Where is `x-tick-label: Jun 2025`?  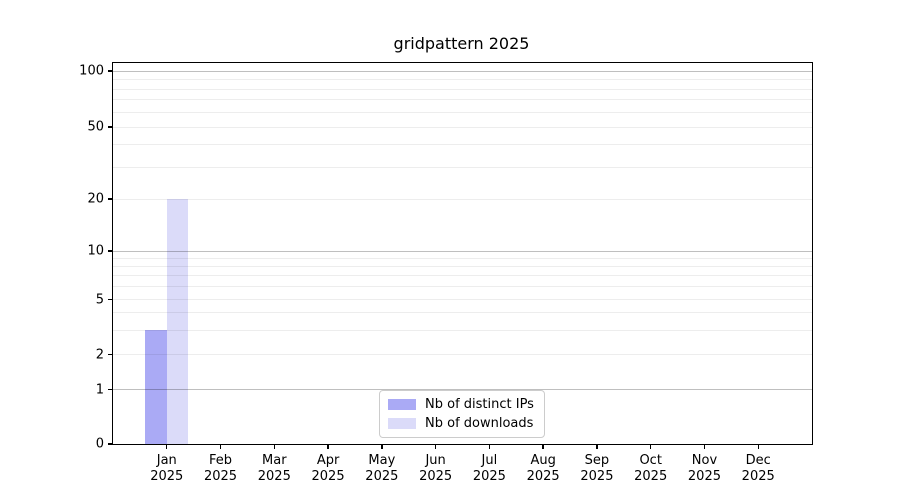
x-tick-label: Jun 2025 is located at coordinates (436, 469).